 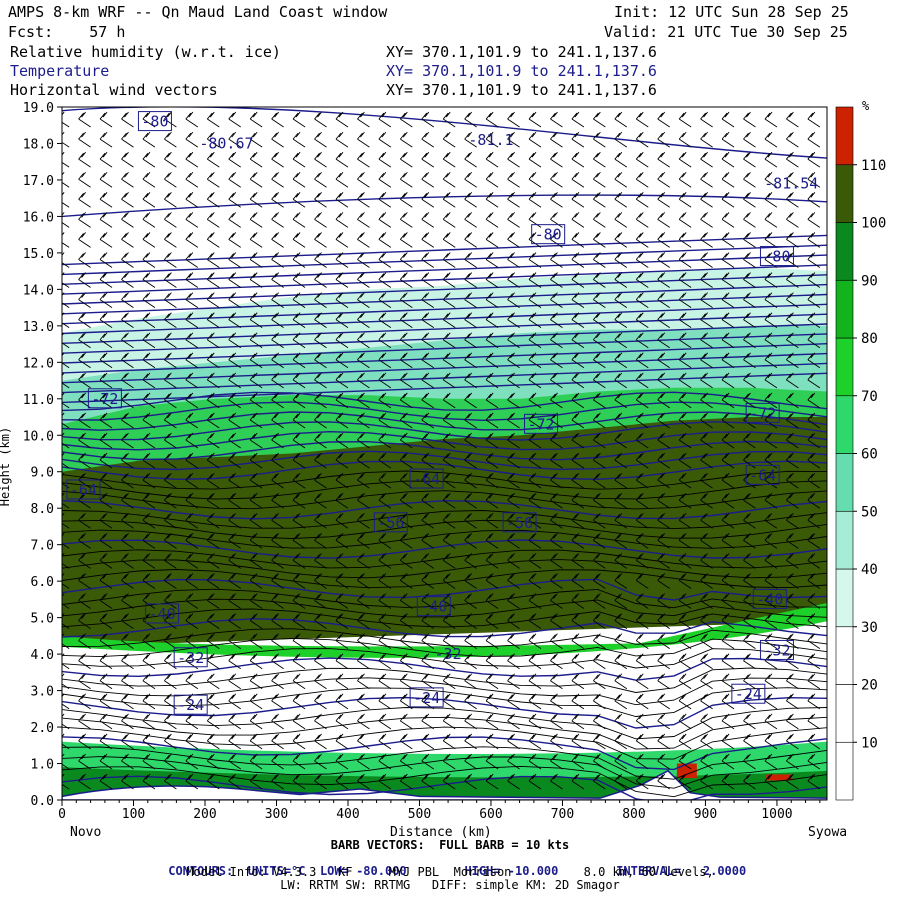 What do you see at coordinates (67, 32) in the screenshot?
I see `forecast-hour: Fcst: 57 h` at bounding box center [67, 32].